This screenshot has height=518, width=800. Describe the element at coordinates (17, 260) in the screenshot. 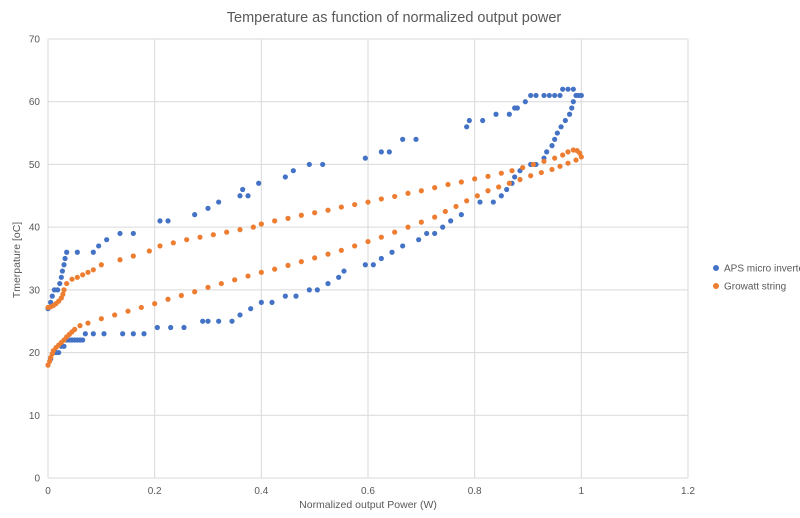

I see `y-axis-label: Tmerpature [oC]` at that location.